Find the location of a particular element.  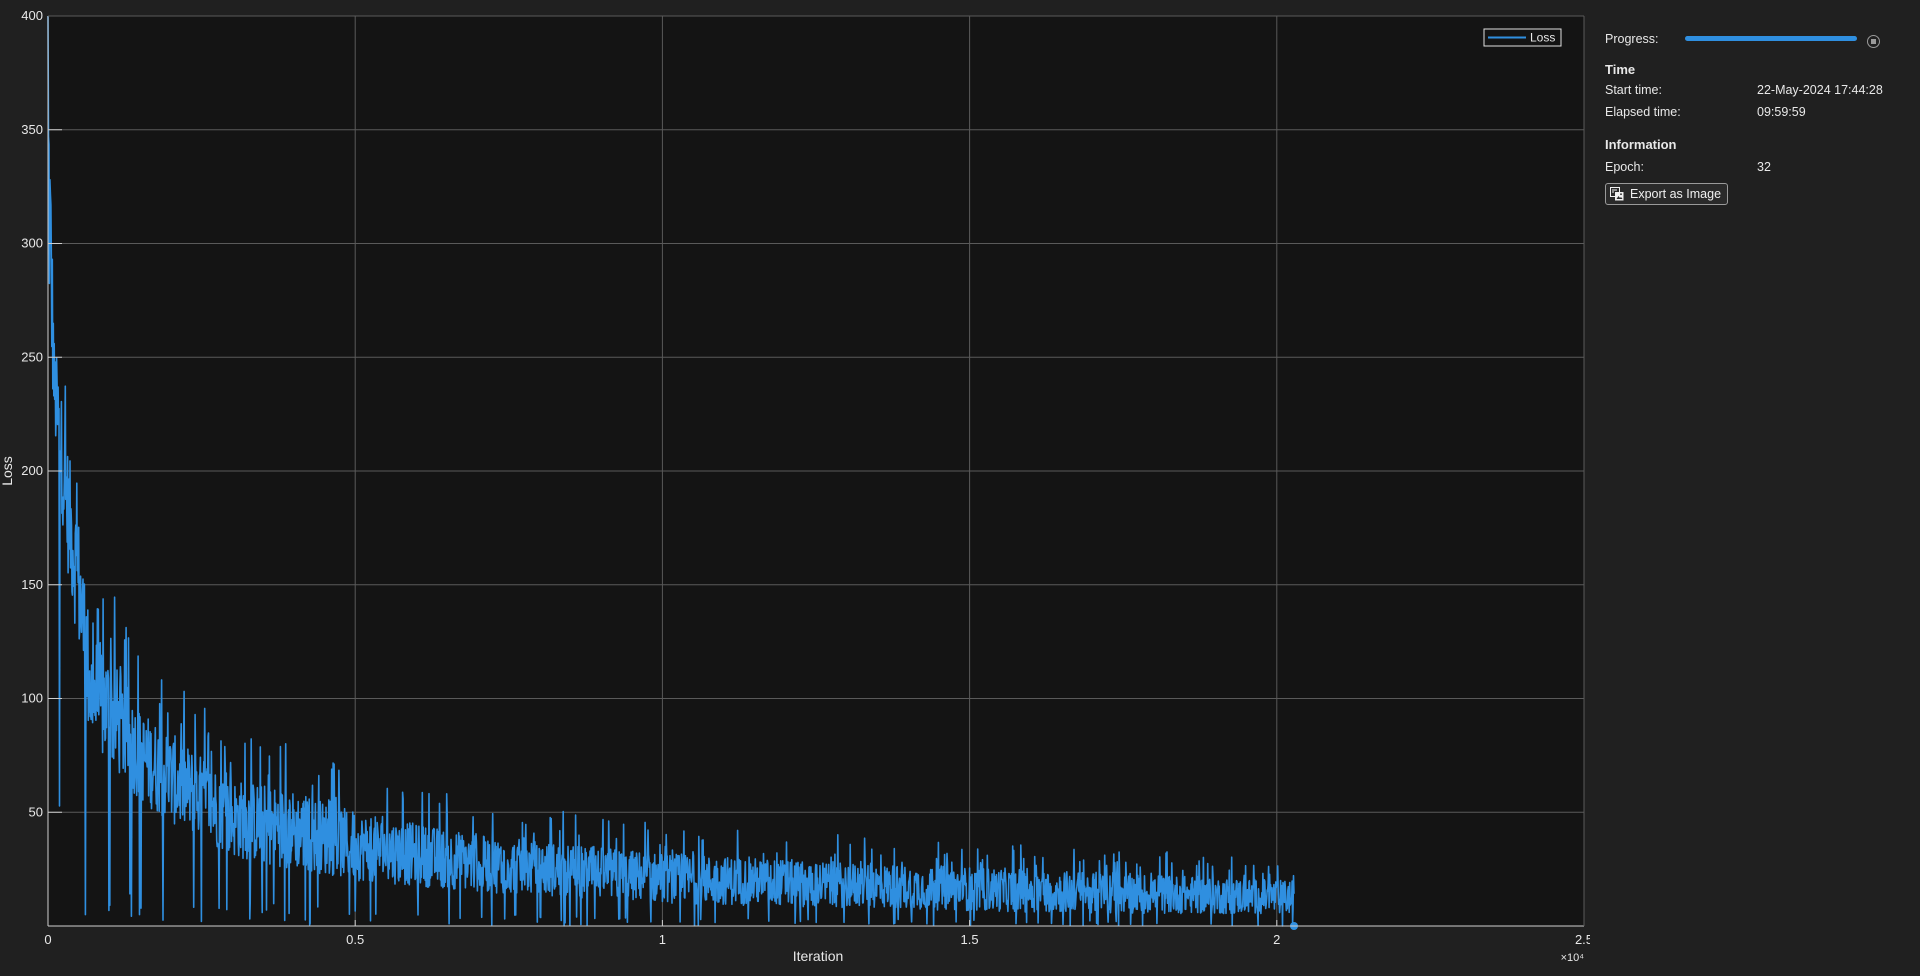

progress-label: Progress: is located at coordinates (1632, 39).